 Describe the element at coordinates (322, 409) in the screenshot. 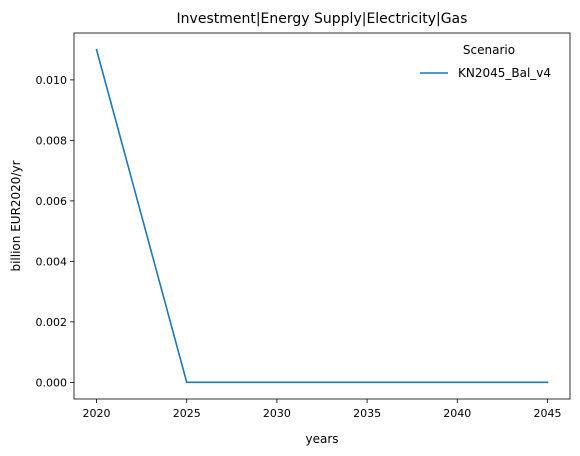

I see `x-axis: 2020 2025 2030 2035 2040 2045` at that location.